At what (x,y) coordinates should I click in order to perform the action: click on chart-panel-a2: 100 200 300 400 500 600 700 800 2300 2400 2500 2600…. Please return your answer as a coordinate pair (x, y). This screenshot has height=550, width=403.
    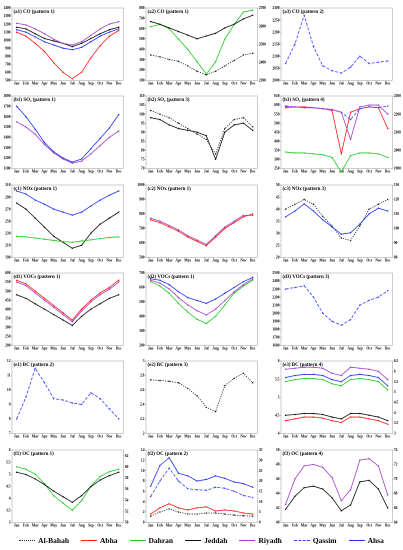
    Looking at the image, I should click on (201, 44).